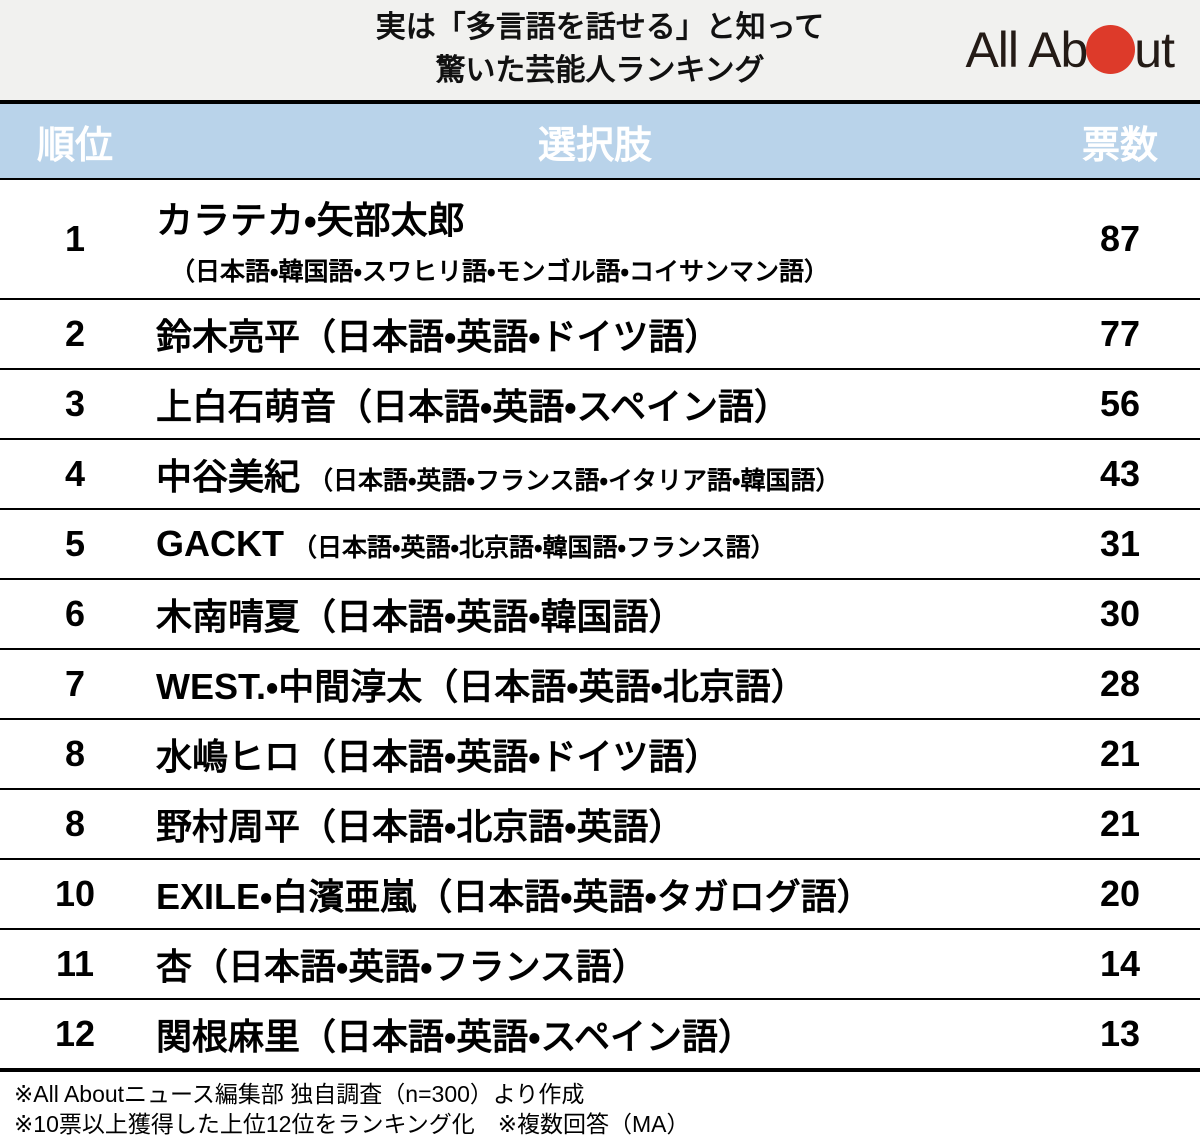  What do you see at coordinates (74, 145) in the screenshot?
I see `column-header-rank: 順位` at bounding box center [74, 145].